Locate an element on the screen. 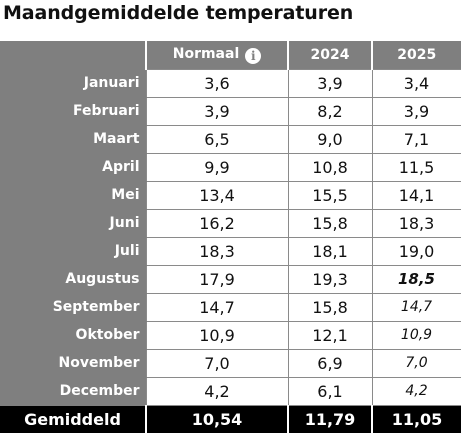 This screenshot has height=437, width=461. page-title: Maandgemiddelde temperaturen is located at coordinates (178, 13).